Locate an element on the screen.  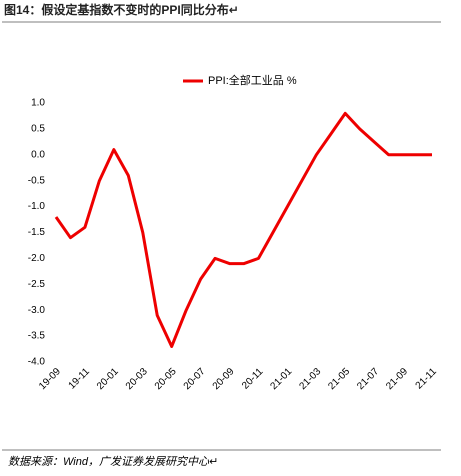
x-tick-label: 21-01 is located at coordinates (282, 379).